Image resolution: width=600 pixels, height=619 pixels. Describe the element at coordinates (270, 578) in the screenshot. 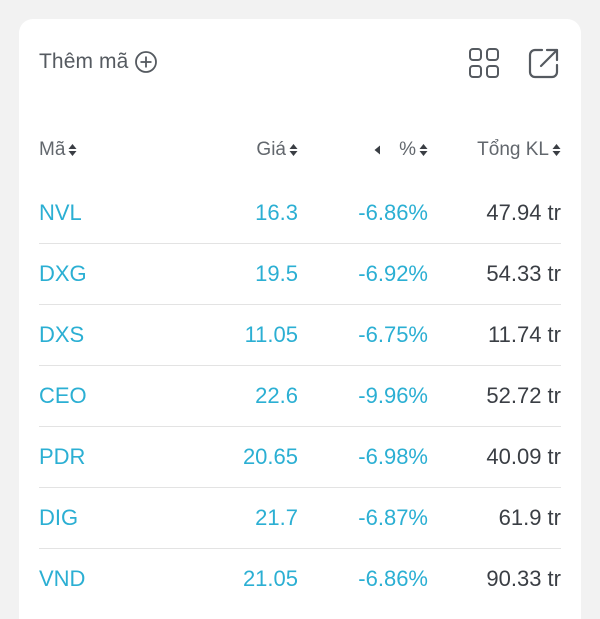

I see `stock-price: 21.05` at that location.